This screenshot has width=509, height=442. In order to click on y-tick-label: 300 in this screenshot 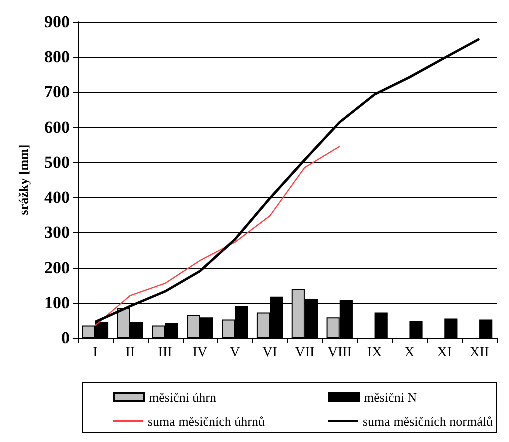, I will do `click(57, 232)`.